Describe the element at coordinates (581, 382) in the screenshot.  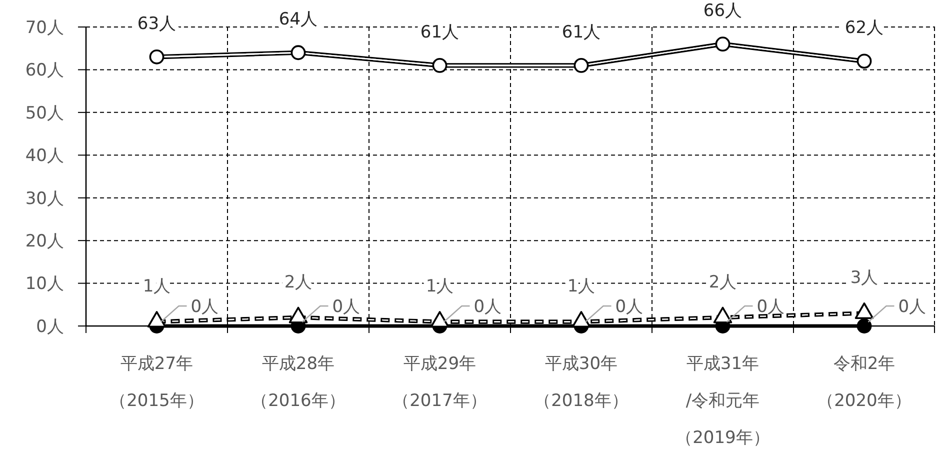
I see `x-tick-label: 平成30年（2018年）` at that location.